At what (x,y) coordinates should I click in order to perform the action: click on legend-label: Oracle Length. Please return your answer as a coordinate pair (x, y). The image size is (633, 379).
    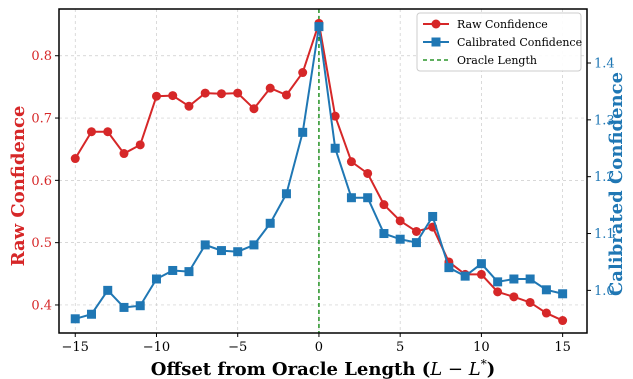
    Looking at the image, I should click on (497, 60).